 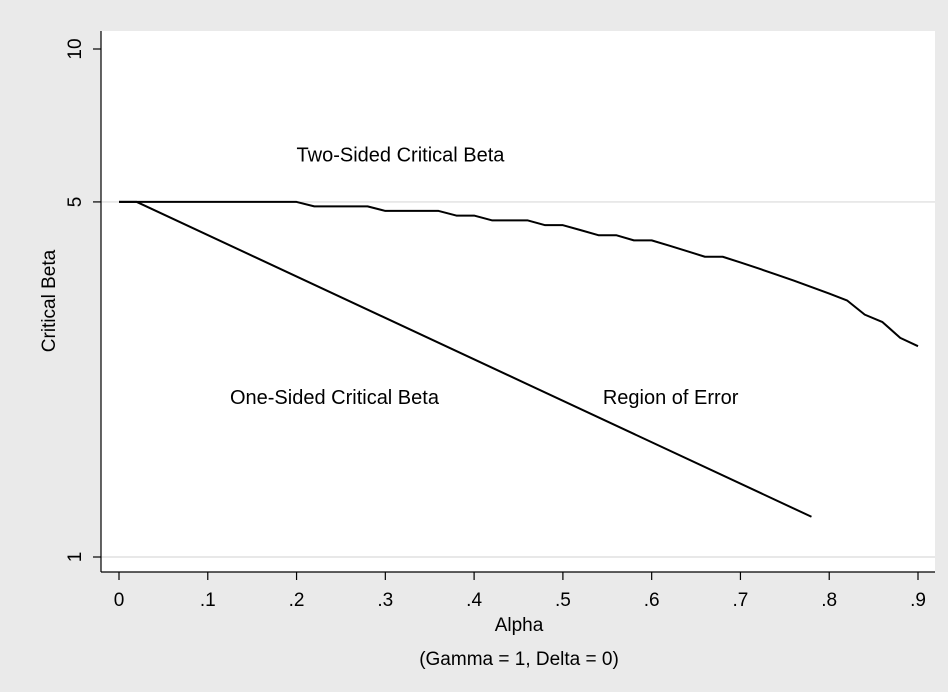 I want to click on x-axis-ticks: 0 .1 .2 .3 .4 .5 .6 .7 .8 .9, so click(x=520, y=591).